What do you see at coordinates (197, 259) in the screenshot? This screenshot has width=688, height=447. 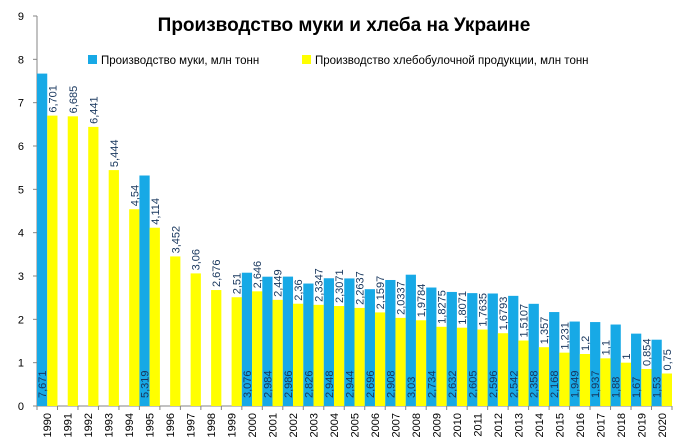 I see `bar-label-bread: 3,06` at bounding box center [197, 259].